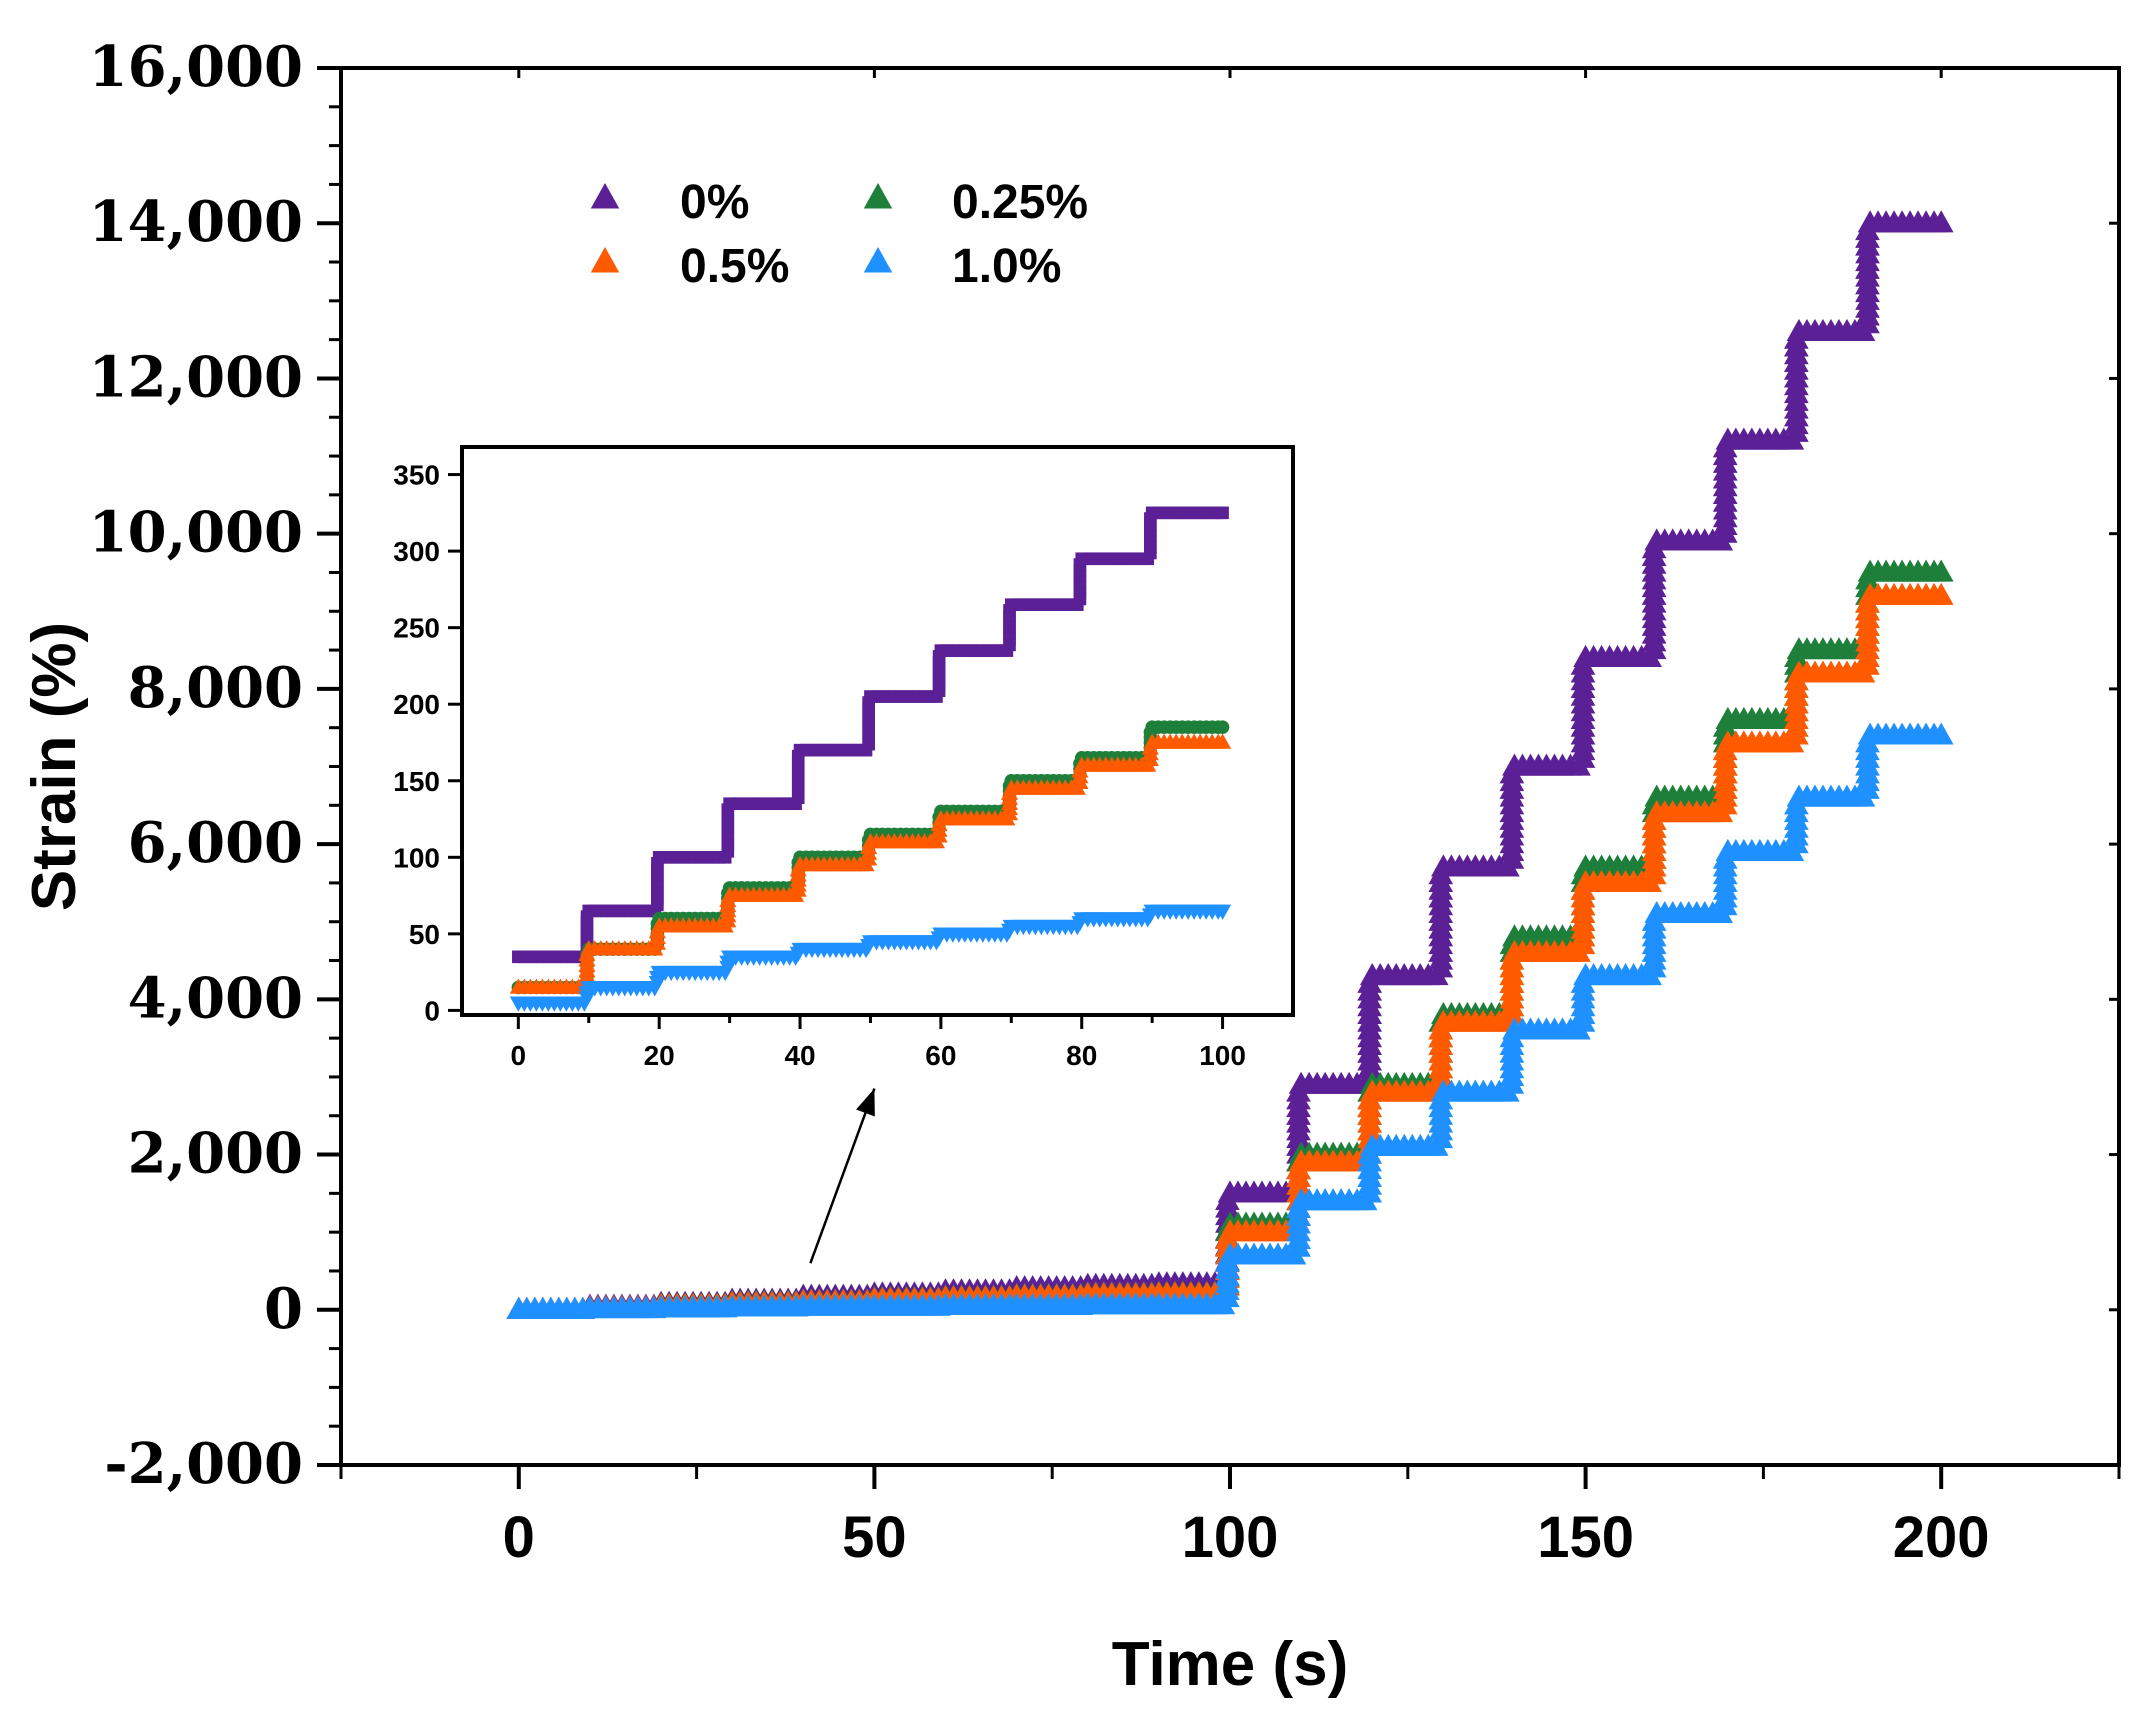  I want to click on y-tick-label: 10,000, so click(196, 533).